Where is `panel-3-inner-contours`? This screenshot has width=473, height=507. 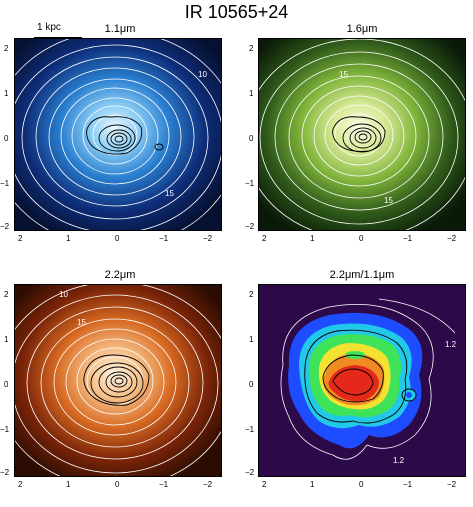 panel-3-inner-contours is located at coordinates (116, 380).